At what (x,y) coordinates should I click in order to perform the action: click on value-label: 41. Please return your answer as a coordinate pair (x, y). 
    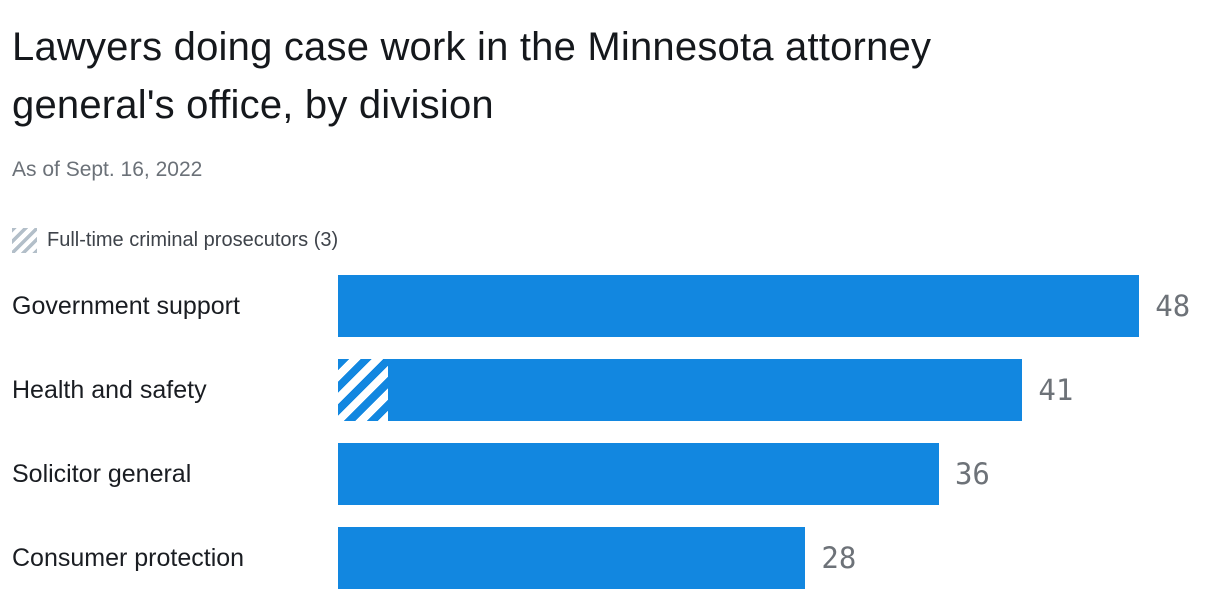
    Looking at the image, I should click on (1056, 390).